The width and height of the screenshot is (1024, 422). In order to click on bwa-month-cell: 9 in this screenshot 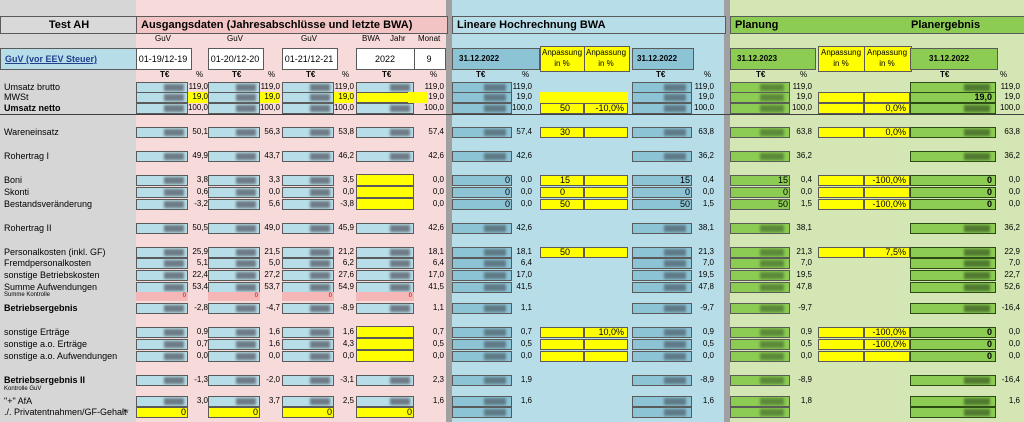, I will do `click(430, 59)`.